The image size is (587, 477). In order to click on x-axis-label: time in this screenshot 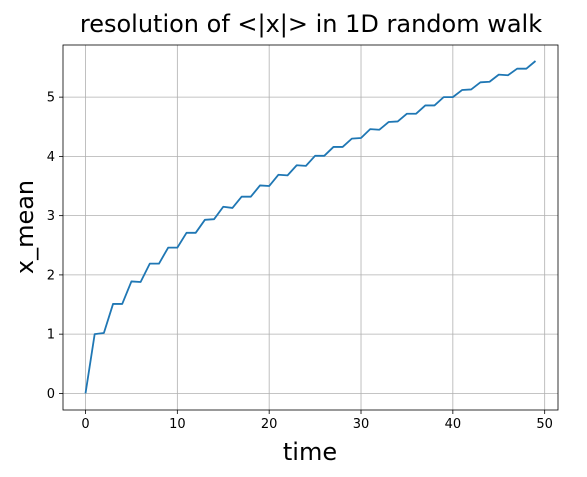, I will do `click(310, 452)`.